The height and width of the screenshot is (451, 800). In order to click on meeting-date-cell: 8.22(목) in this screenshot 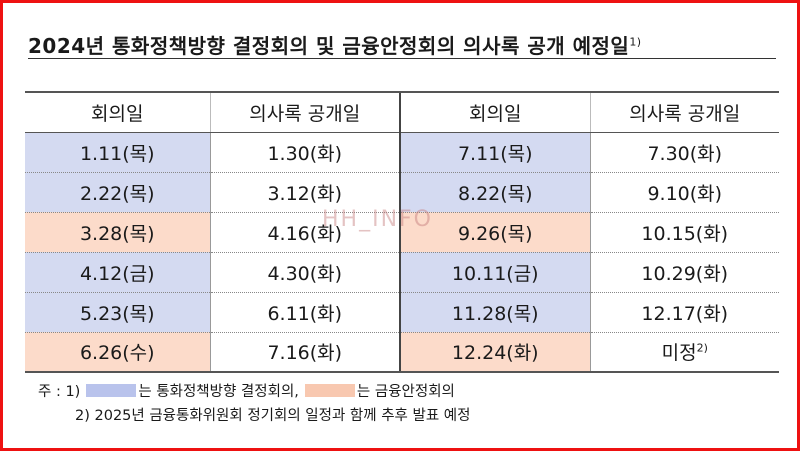, I will do `click(494, 192)`.